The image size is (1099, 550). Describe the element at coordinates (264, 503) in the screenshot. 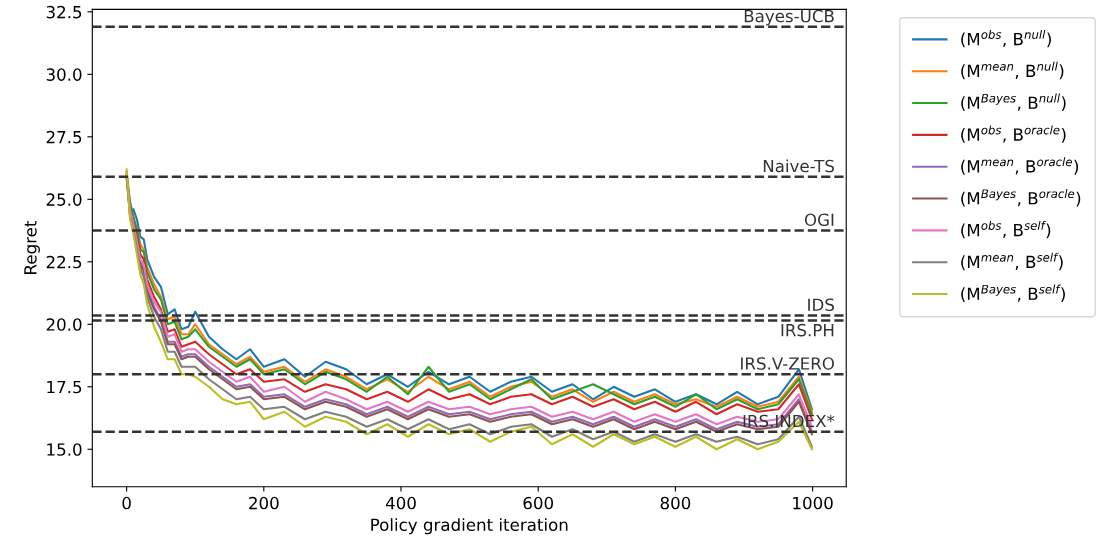

I see `x-tick-label: 200` at that location.